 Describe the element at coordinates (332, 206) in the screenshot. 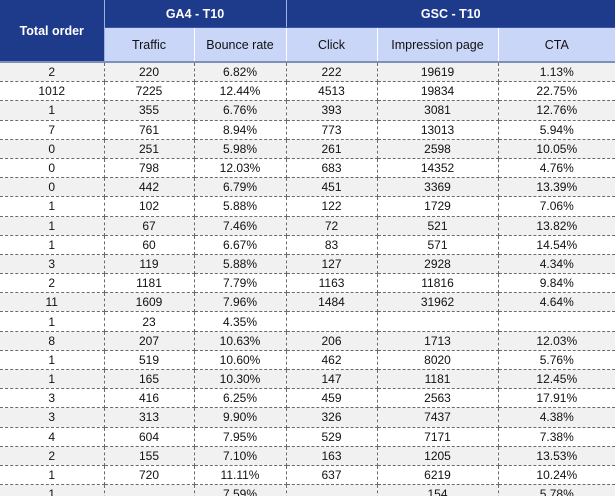

I see `click-cell: 122` at that location.